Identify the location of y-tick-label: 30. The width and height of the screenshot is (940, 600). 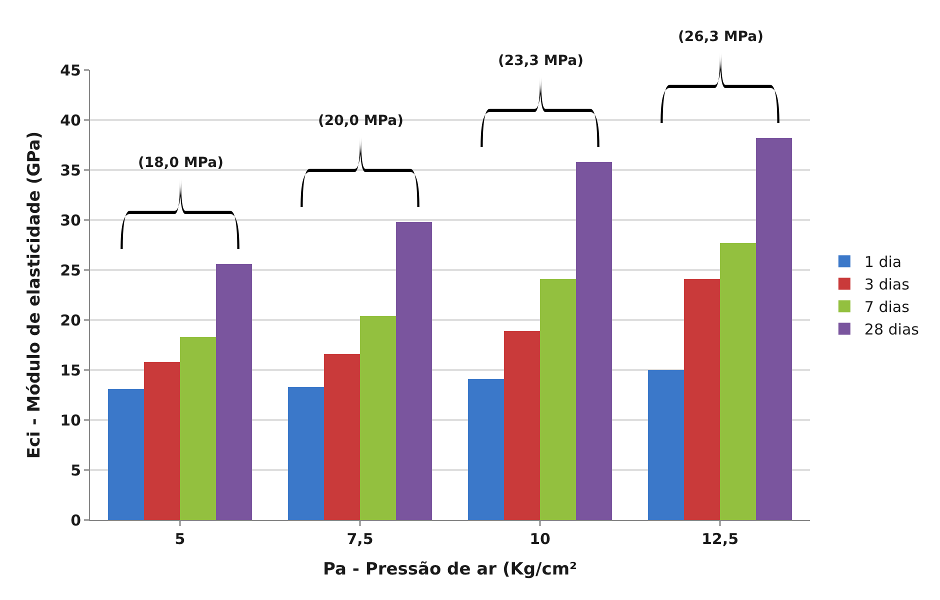
(70, 220).